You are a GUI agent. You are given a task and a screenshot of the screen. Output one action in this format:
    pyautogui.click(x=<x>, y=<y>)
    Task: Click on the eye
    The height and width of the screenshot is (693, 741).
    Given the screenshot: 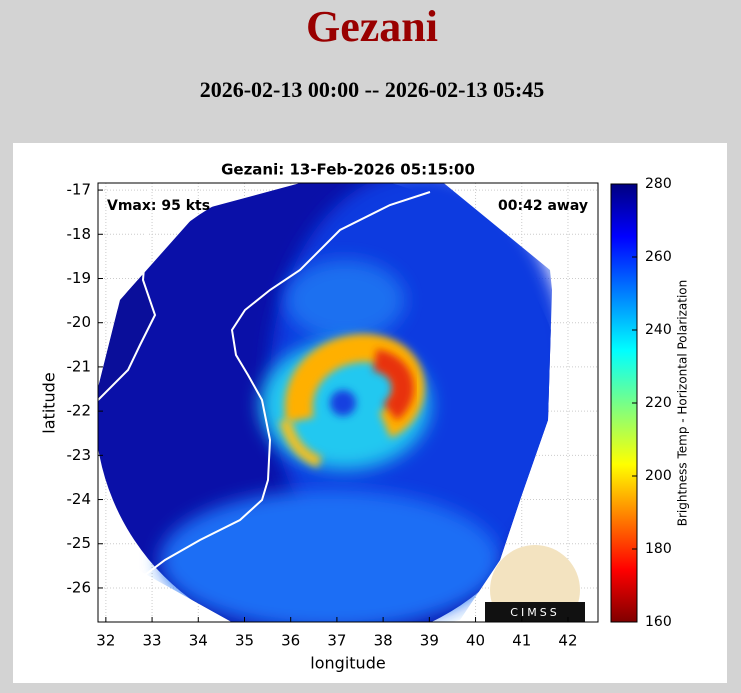 What is the action you would take?
    pyautogui.click(x=343, y=403)
    